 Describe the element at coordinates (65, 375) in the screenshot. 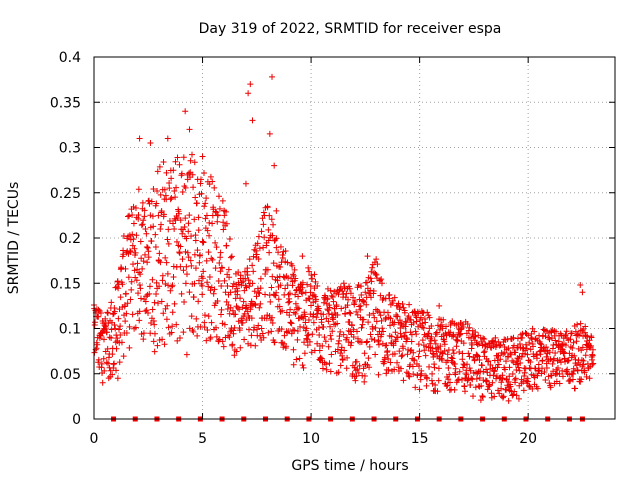

I see `y-tick-label: 0.05` at that location.